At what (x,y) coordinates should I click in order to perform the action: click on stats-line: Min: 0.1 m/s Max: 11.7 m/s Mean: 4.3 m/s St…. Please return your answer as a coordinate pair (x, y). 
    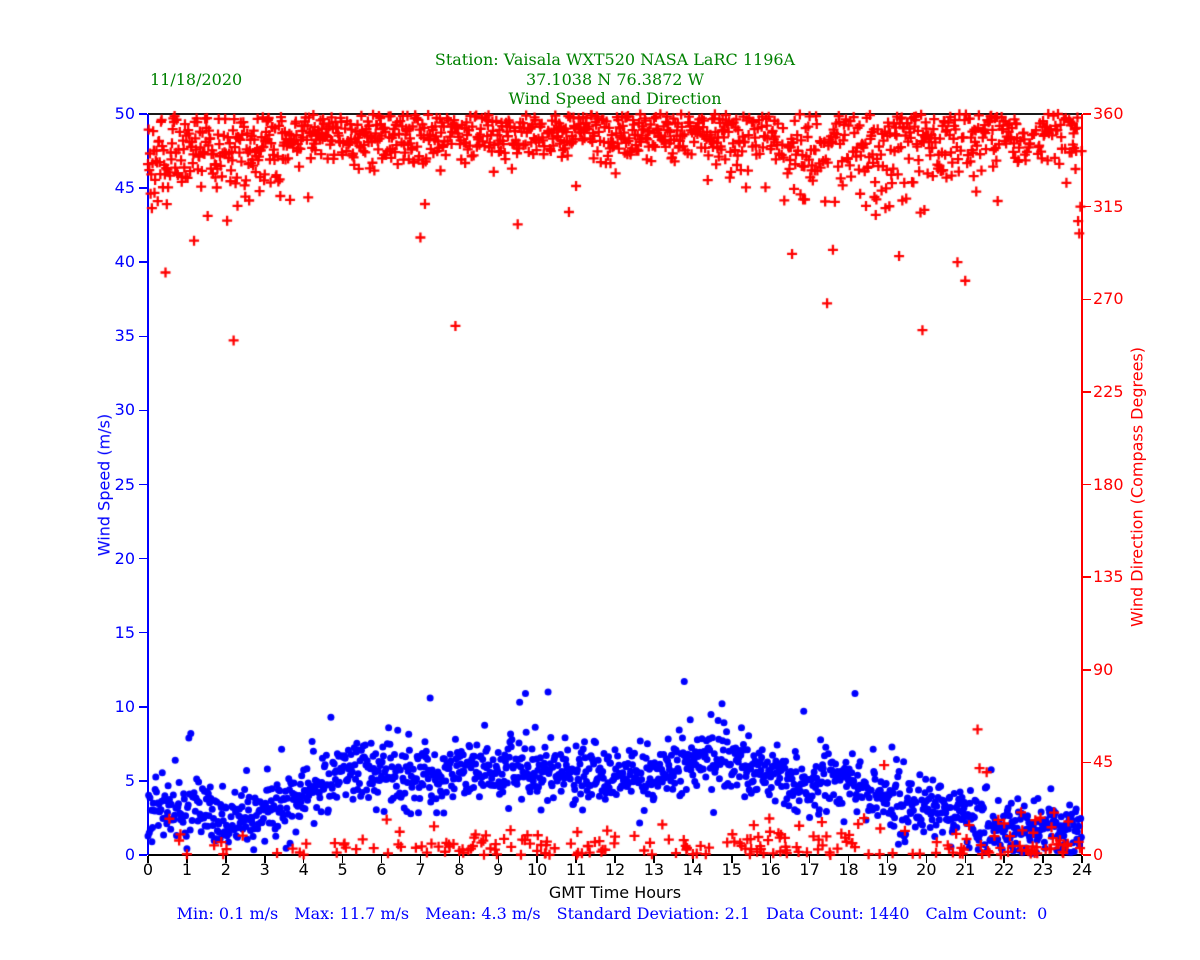
    Looking at the image, I should click on (600, 913).